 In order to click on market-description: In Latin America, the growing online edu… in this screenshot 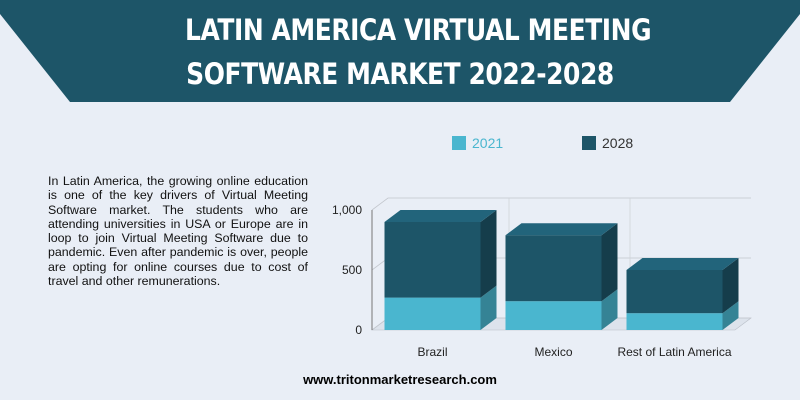, I will do `click(178, 231)`.